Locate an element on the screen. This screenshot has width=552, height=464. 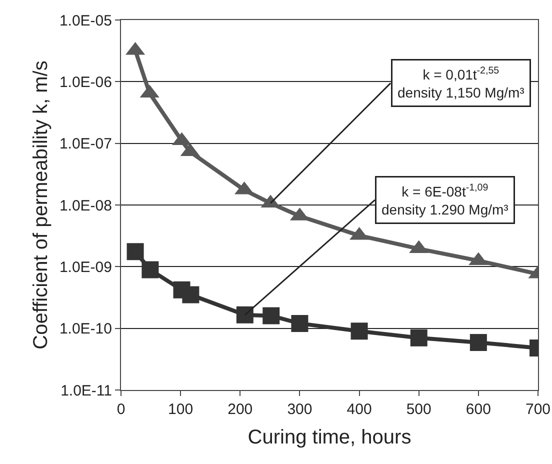
y-tick-label: 1.0E-06 is located at coordinates (85, 82).